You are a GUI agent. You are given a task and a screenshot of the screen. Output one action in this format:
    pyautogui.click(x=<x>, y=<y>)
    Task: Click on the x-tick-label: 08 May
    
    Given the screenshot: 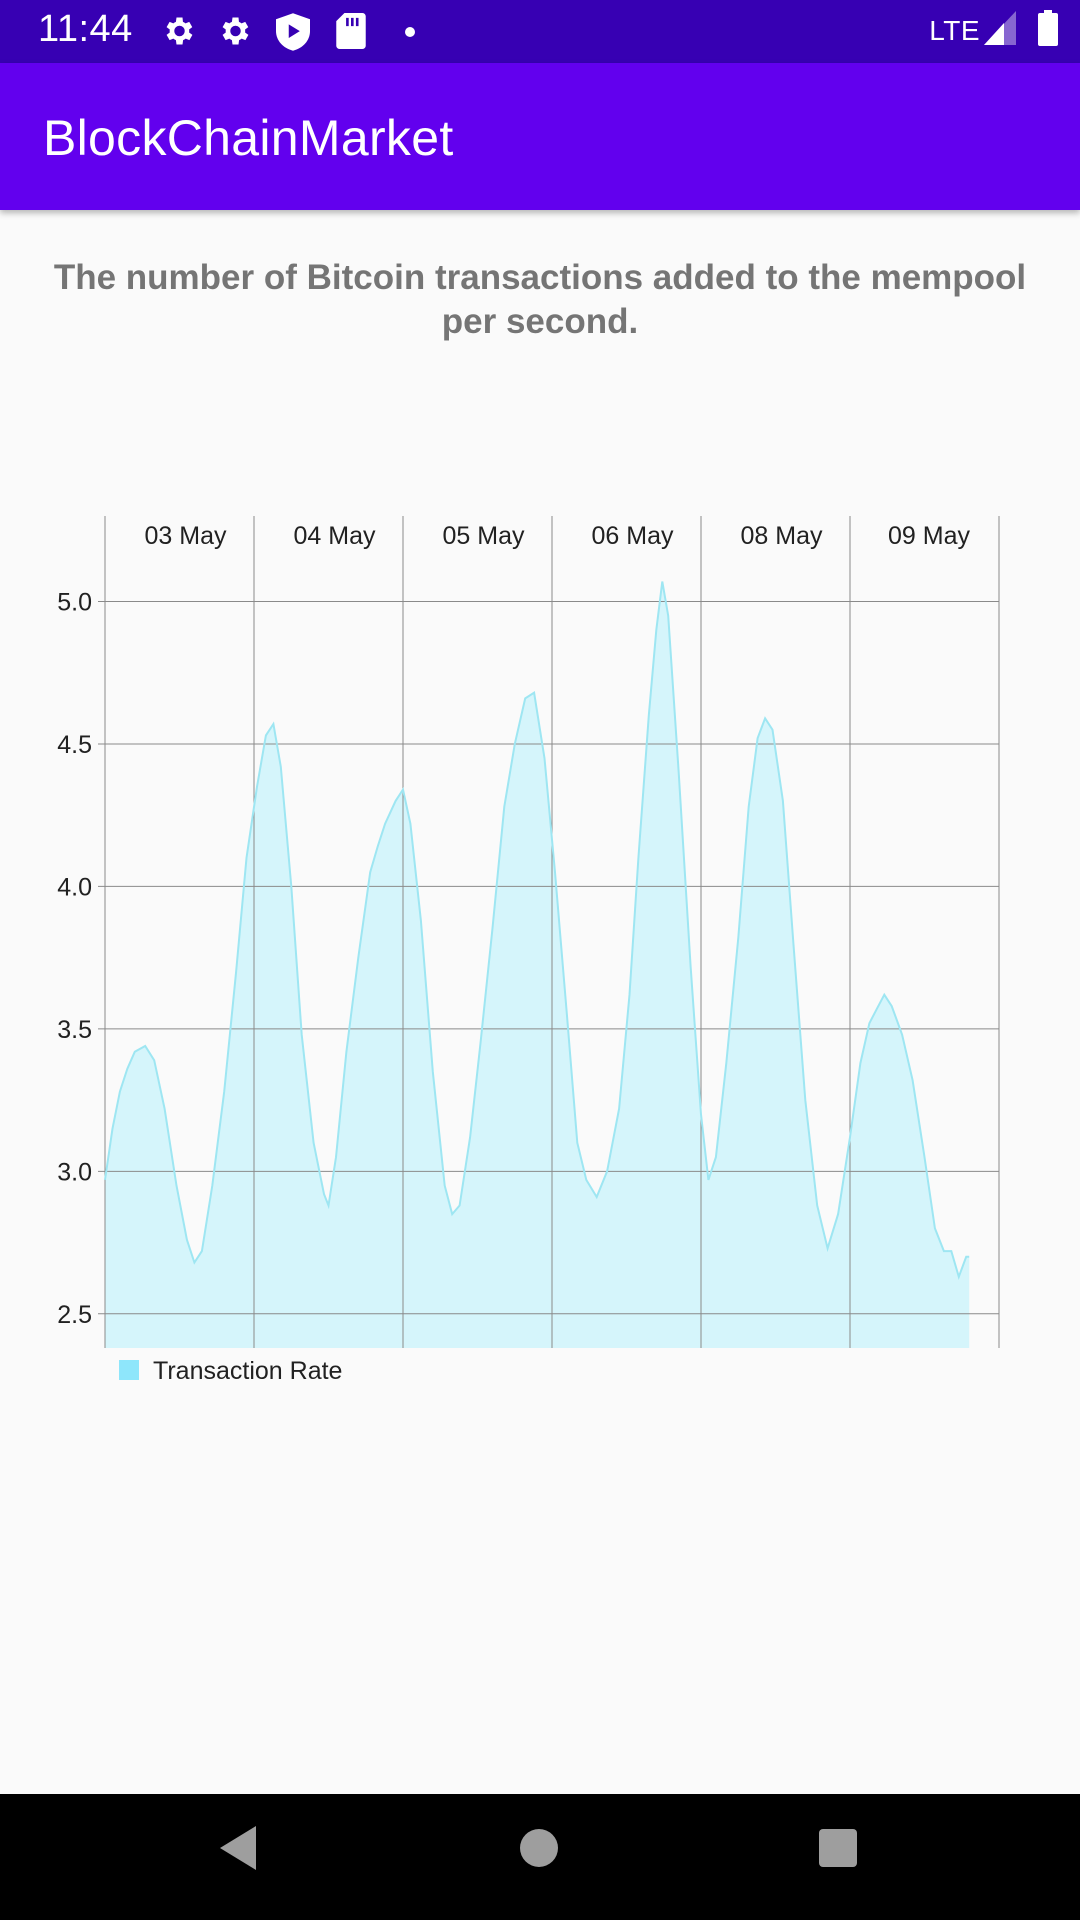 What is the action you would take?
    pyautogui.click(x=782, y=536)
    